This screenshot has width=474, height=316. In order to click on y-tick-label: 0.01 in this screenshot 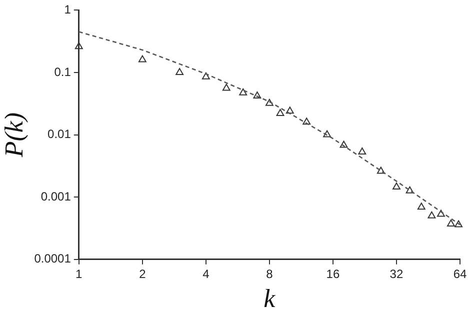, I will do `click(60, 134)`.